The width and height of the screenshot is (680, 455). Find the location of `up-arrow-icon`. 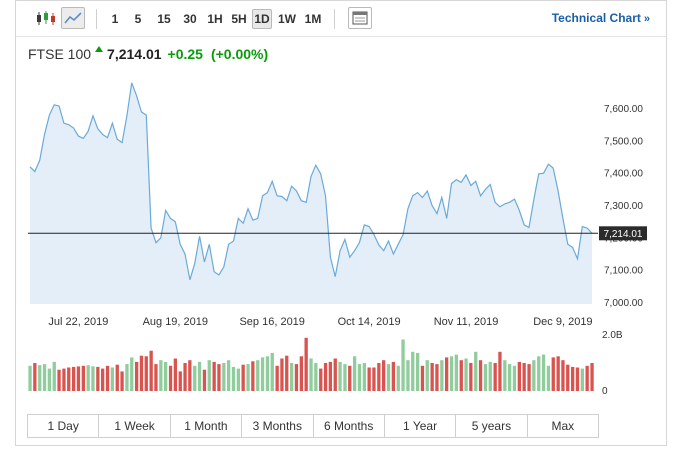

up-arrow-icon is located at coordinates (99, 49).